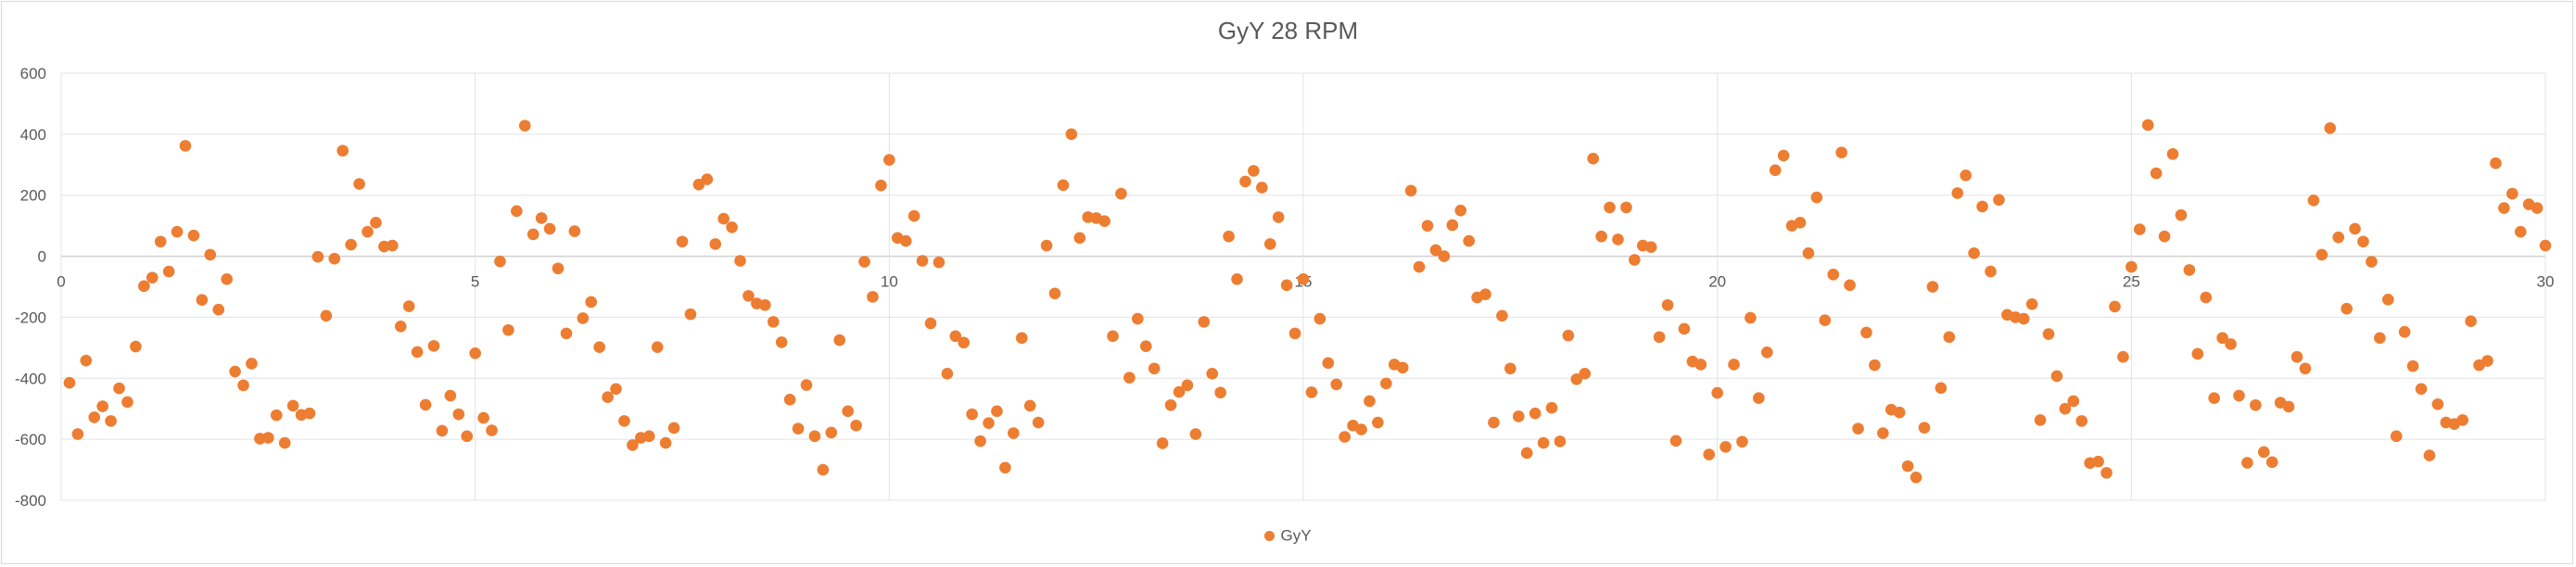  I want to click on y-tick-label: -600, so click(30, 439).